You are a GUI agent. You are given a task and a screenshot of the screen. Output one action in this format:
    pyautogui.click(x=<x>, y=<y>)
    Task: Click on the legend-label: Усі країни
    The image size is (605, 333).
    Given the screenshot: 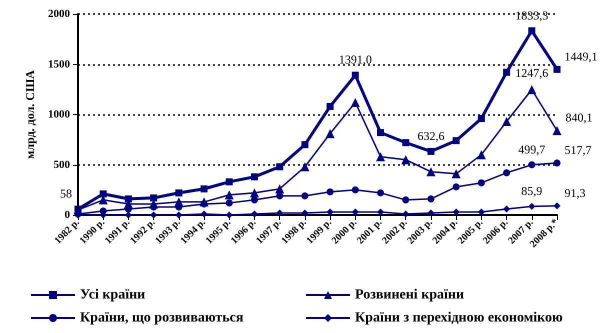 What is the action you would take?
    pyautogui.click(x=113, y=295)
    